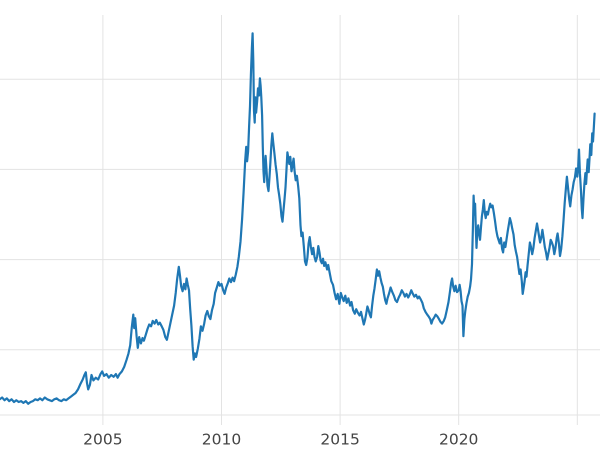 The width and height of the screenshot is (600, 450). What do you see at coordinates (102, 440) in the screenshot?
I see `x-tick-label-2005: 2005` at bounding box center [102, 440].